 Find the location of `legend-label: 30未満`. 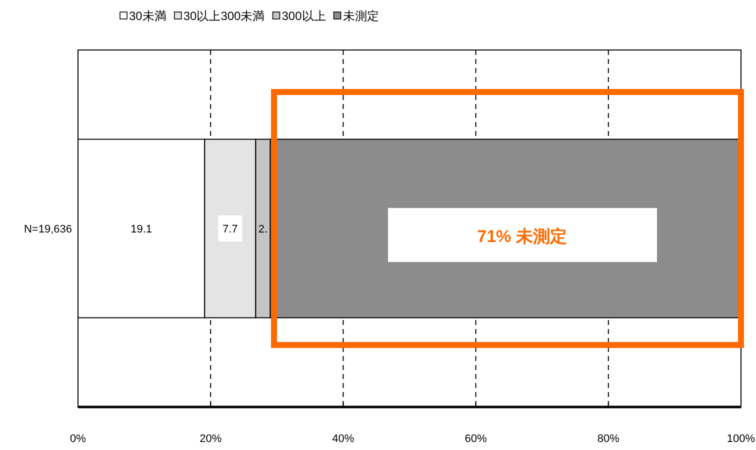

legend-label: 30未満 is located at coordinates (147, 16).